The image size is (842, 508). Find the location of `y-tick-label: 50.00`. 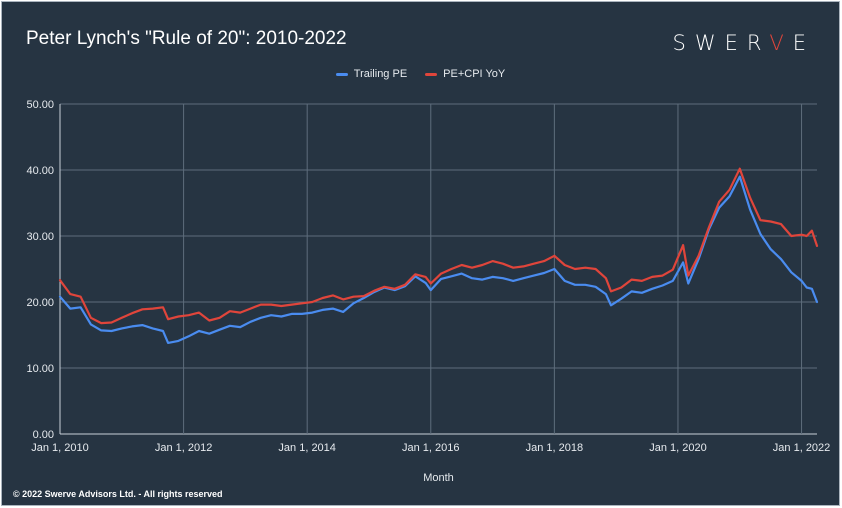

y-tick-label: 50.00 is located at coordinates (40, 105).